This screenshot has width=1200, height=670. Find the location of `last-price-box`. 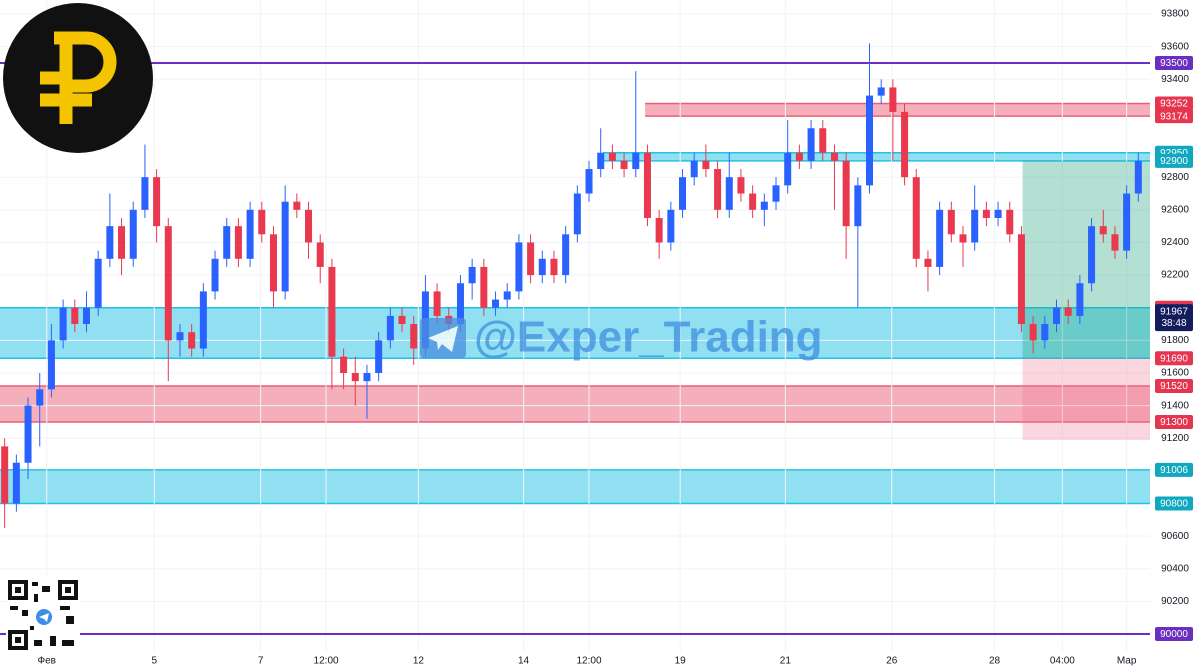

last-price-box is located at coordinates (1174, 318).